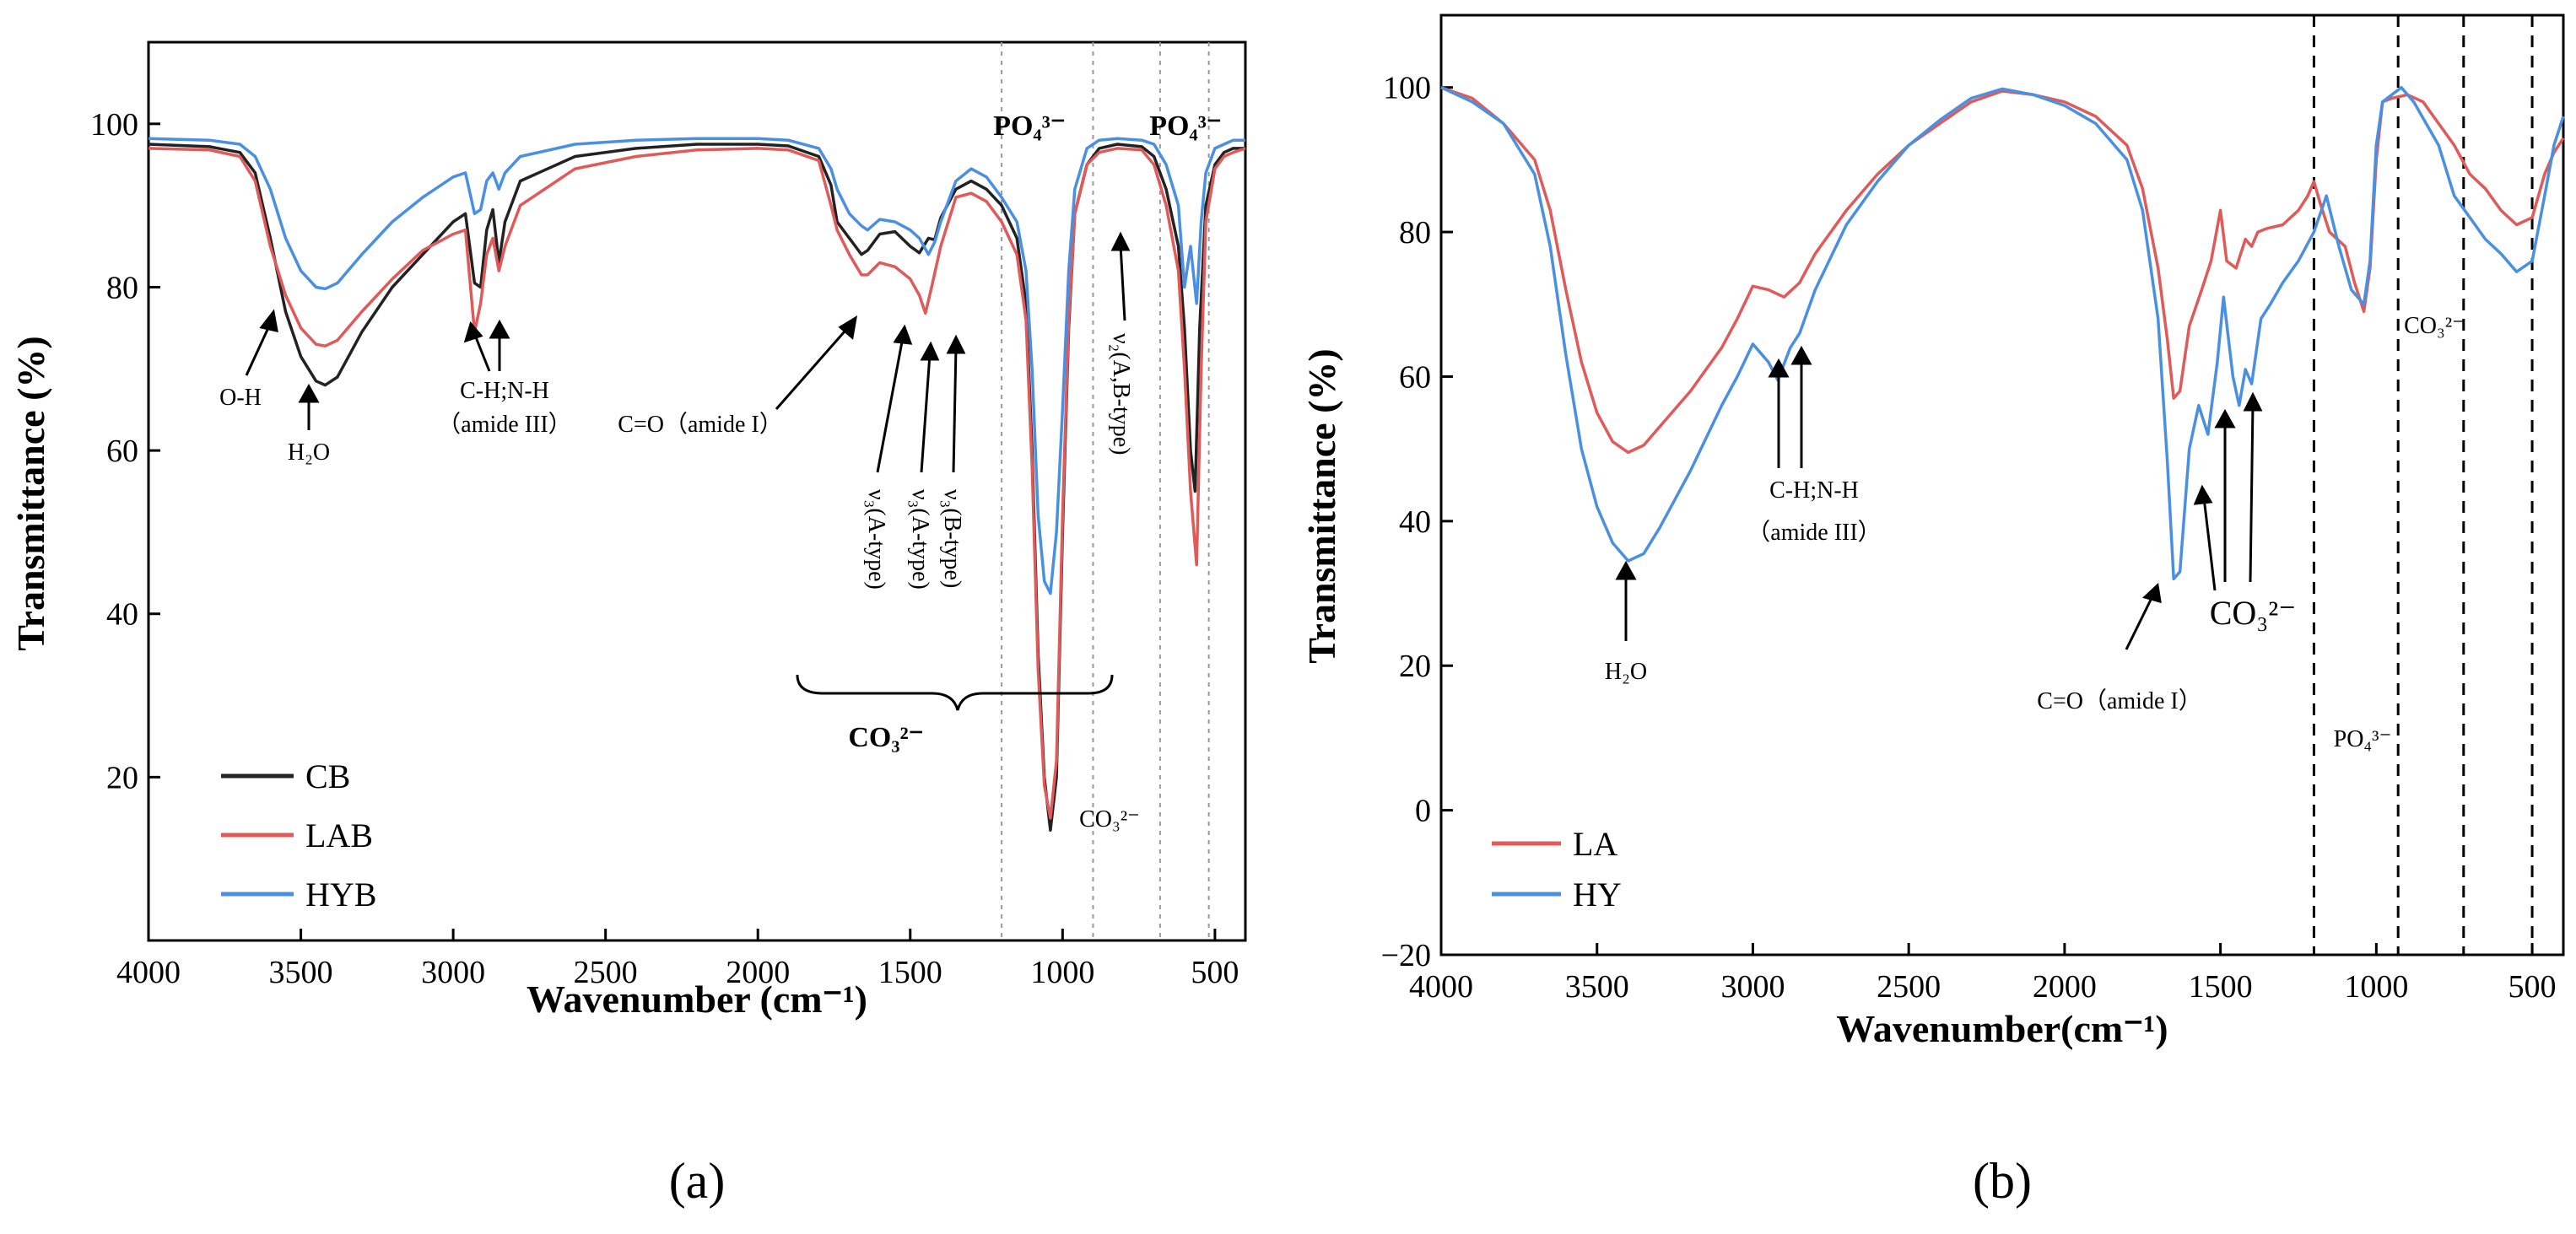 The image size is (2576, 1234). Describe the element at coordinates (1597, 987) in the screenshot. I see `panel-b-xtick-label: 3500` at that location.